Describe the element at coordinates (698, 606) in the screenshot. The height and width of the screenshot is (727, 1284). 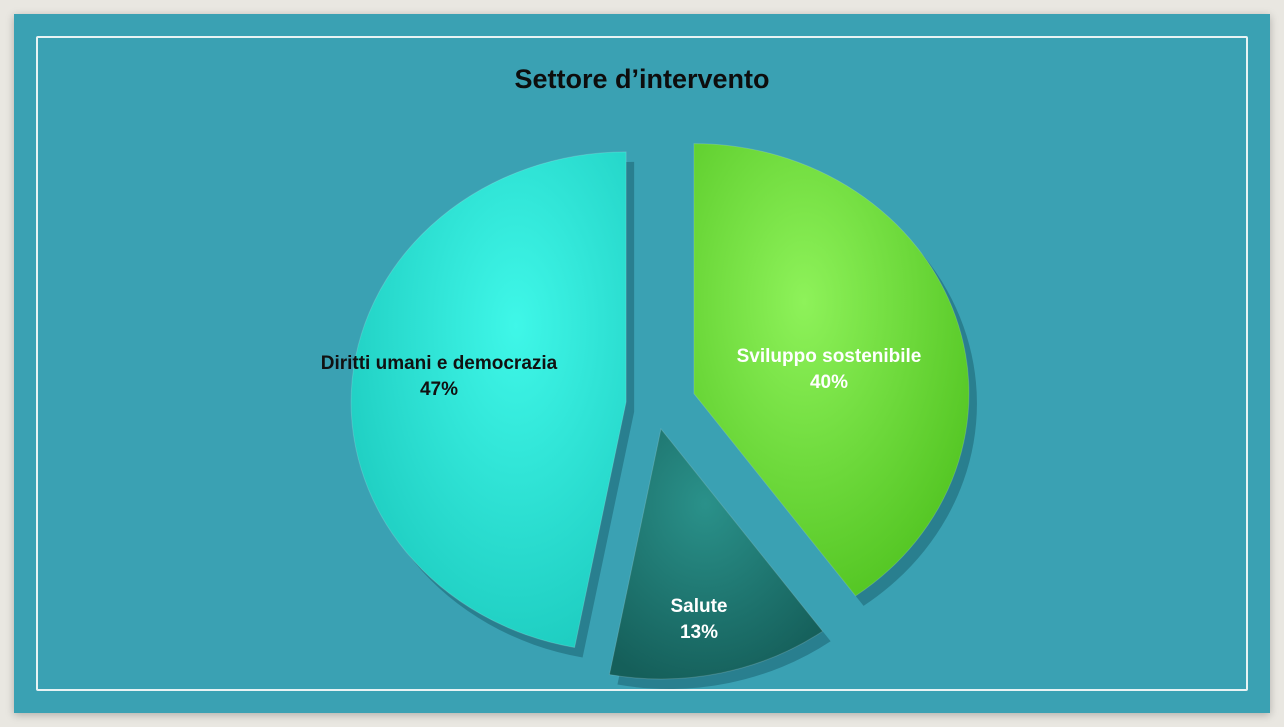
I see `slice-label: Salute` at that location.